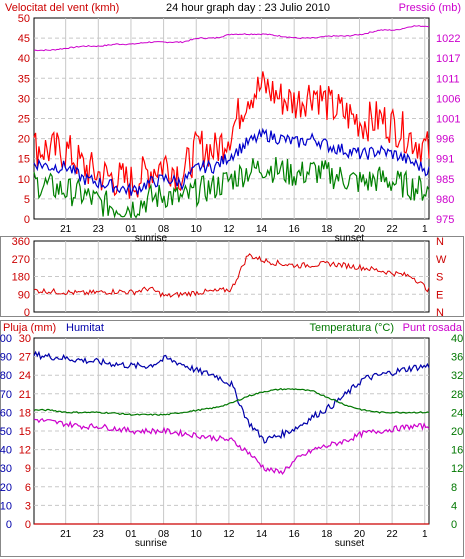 This screenshot has height=559, width=465. What do you see at coordinates (164, 534) in the screenshot?
I see `climate-x-tick-label: 08` at bounding box center [164, 534].